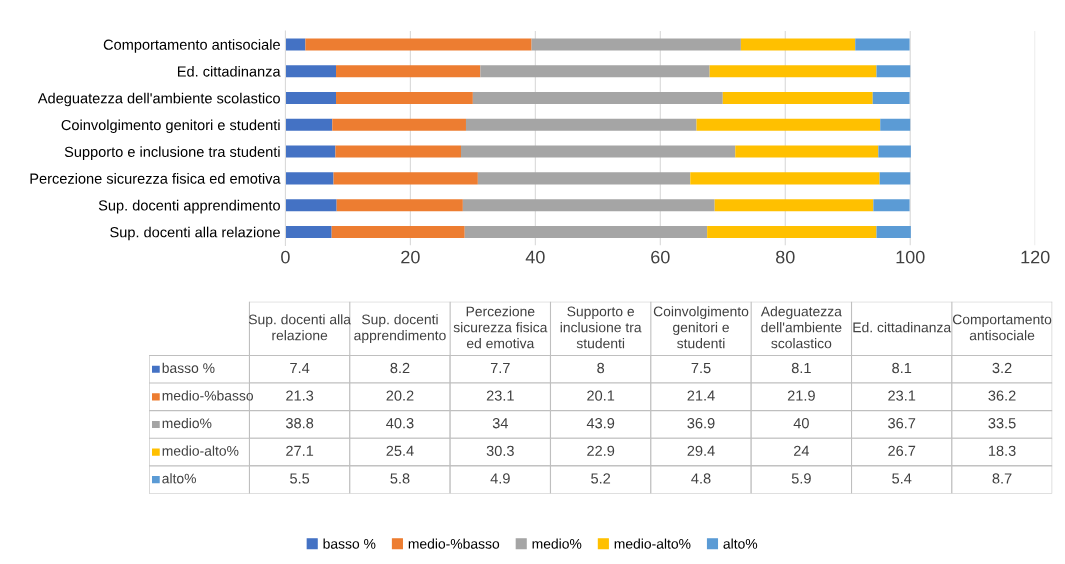 This screenshot has width=1065, height=564. What do you see at coordinates (400, 368) in the screenshot?
I see `data-label: 8.2` at bounding box center [400, 368].